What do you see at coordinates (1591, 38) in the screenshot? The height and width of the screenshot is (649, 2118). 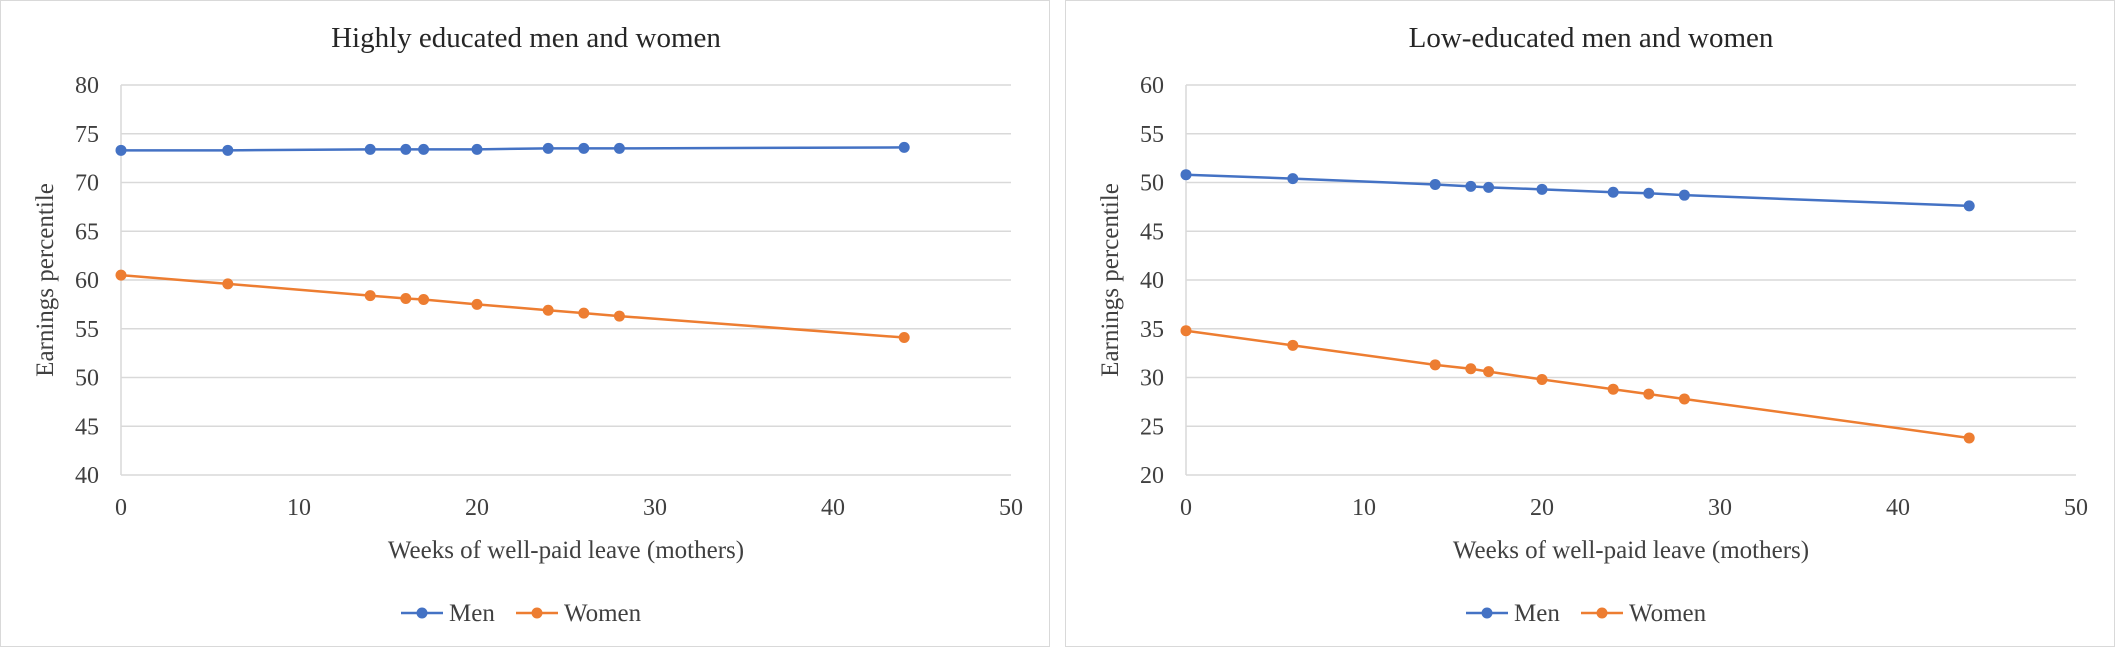 I see `chart-title: Low-educated men and women` at bounding box center [1591, 38].